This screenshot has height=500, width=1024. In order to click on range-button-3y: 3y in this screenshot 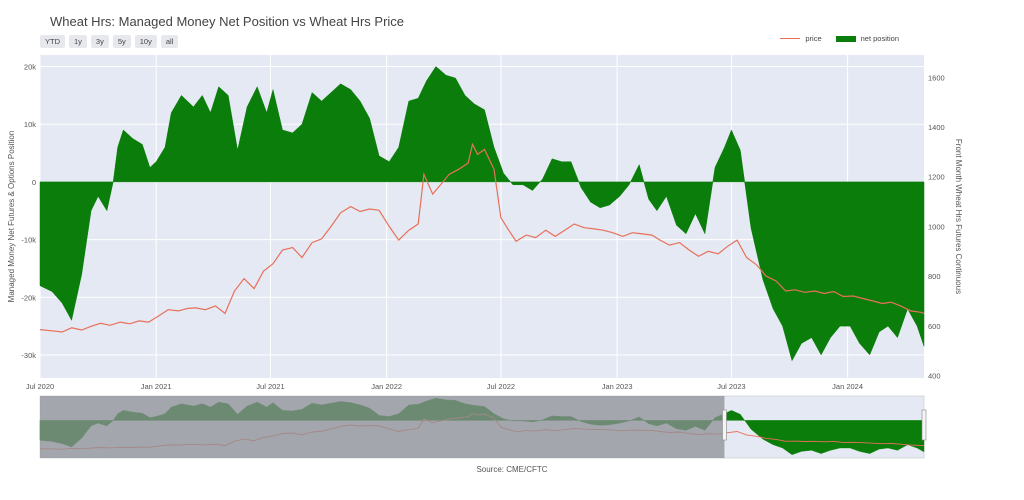, I will do `click(99, 41)`.